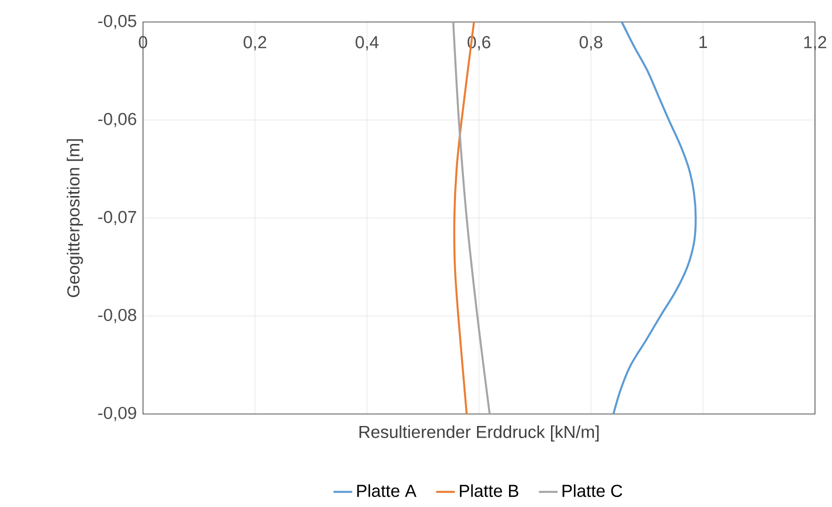 The image size is (832, 507). I want to click on y-tick-label: -0,09, so click(117, 414).